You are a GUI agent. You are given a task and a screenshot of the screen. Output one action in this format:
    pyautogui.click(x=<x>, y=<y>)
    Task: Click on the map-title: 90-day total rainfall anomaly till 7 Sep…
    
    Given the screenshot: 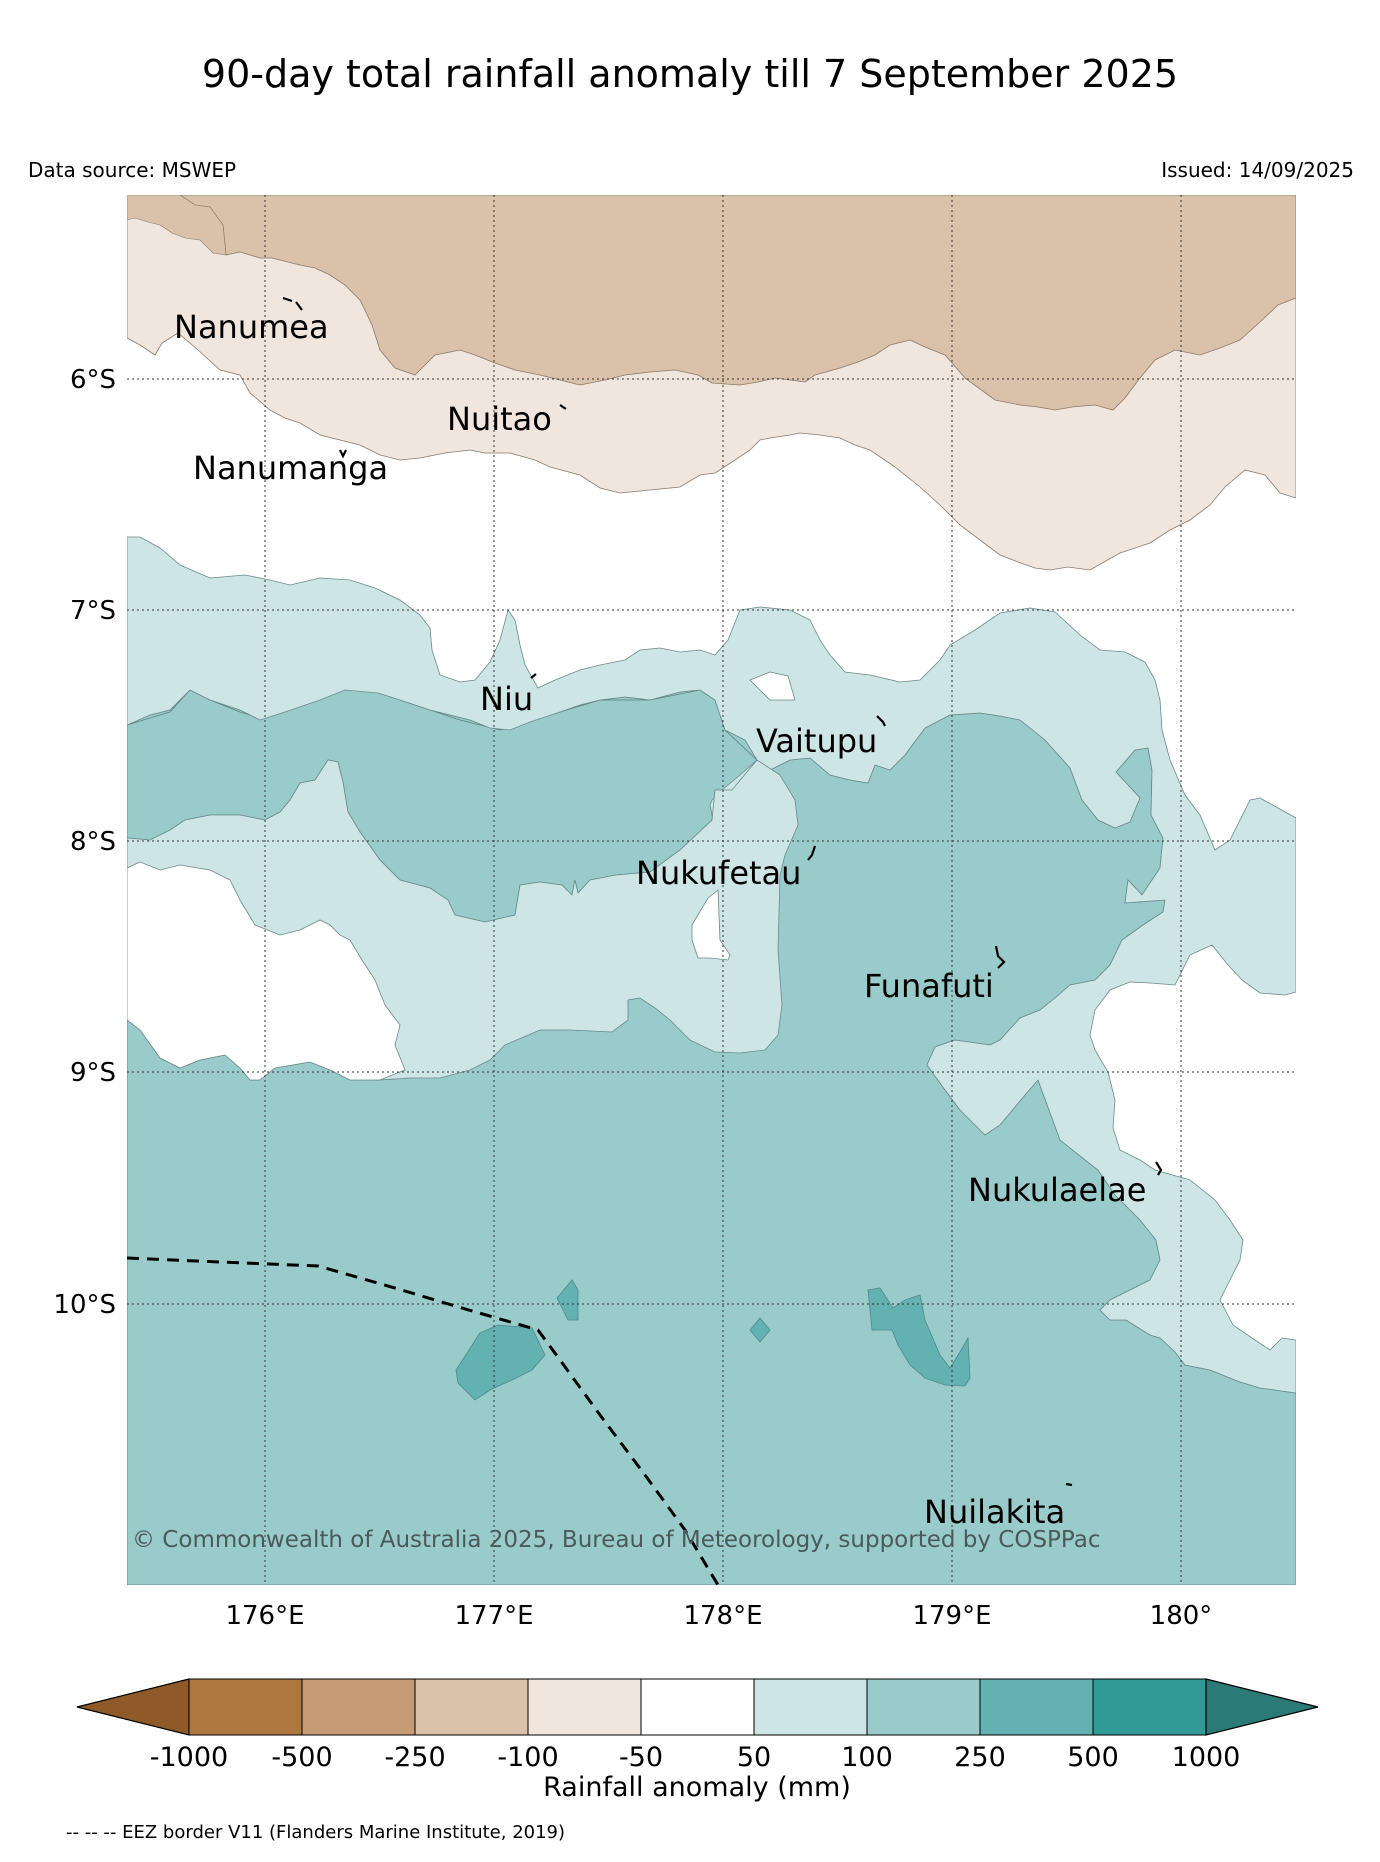 What is the action you would take?
    pyautogui.click(x=690, y=74)
    